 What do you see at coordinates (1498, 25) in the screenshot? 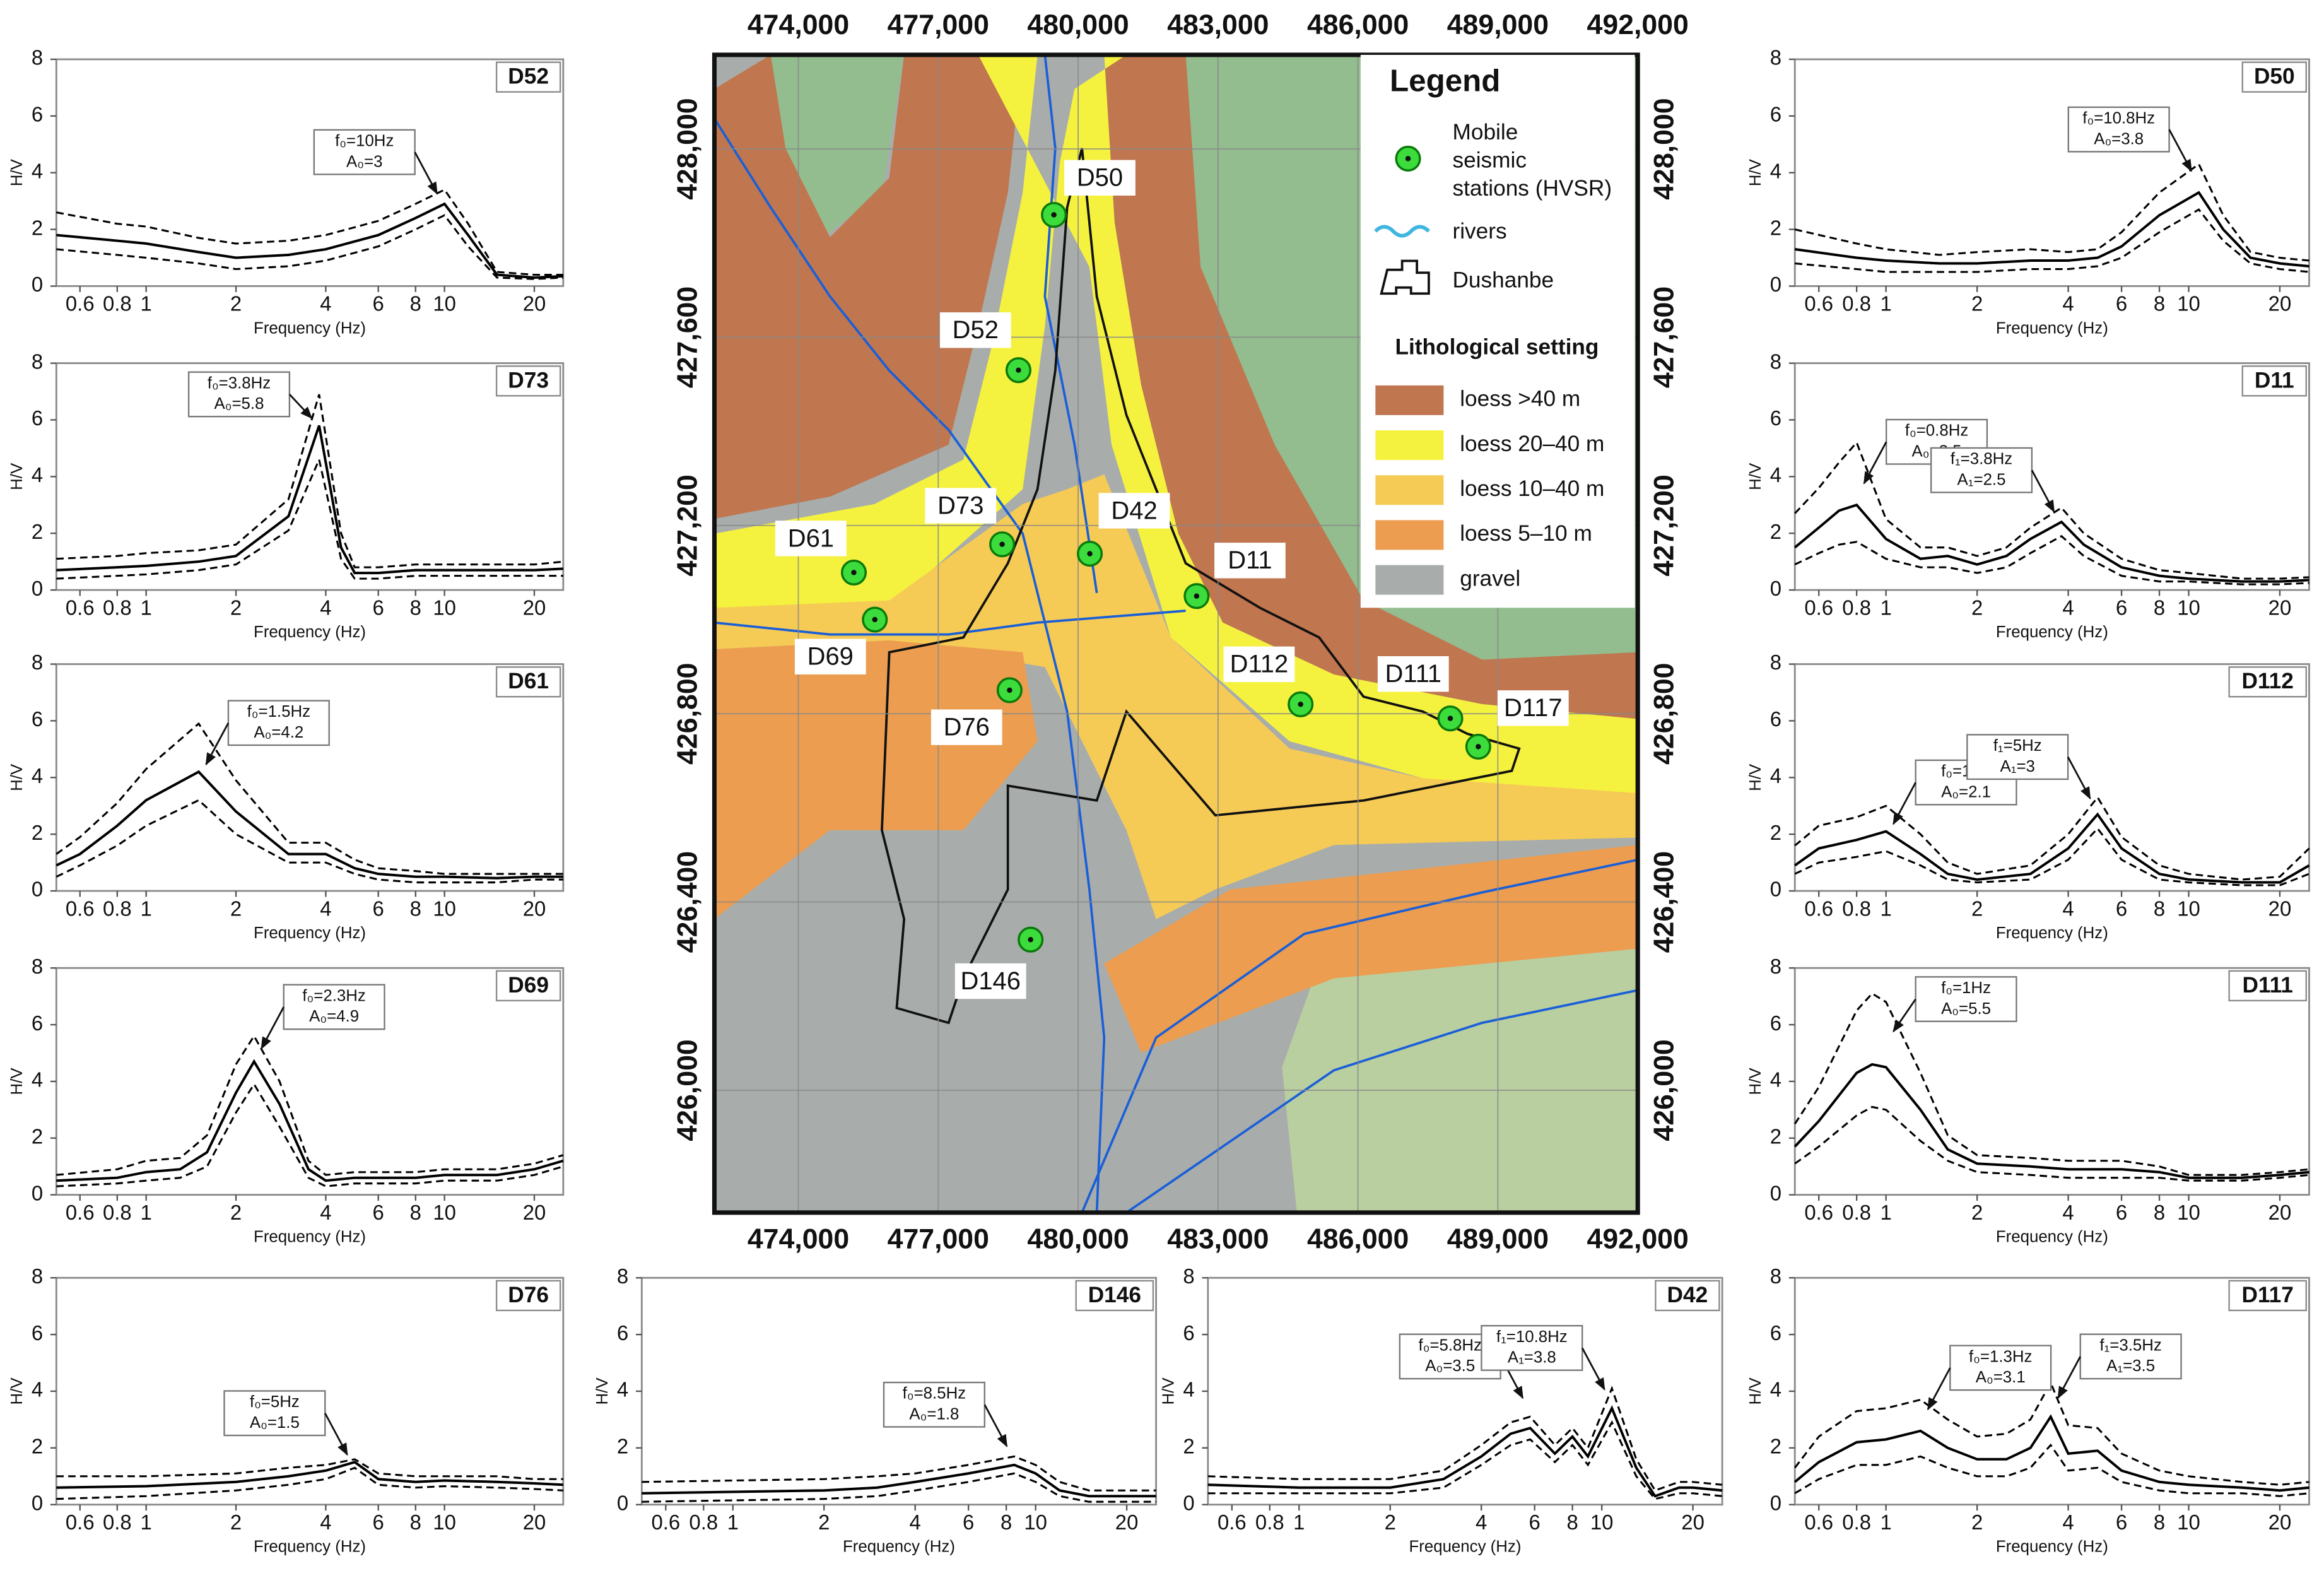
I see `x-tick-label: 489,000` at bounding box center [1498, 25].